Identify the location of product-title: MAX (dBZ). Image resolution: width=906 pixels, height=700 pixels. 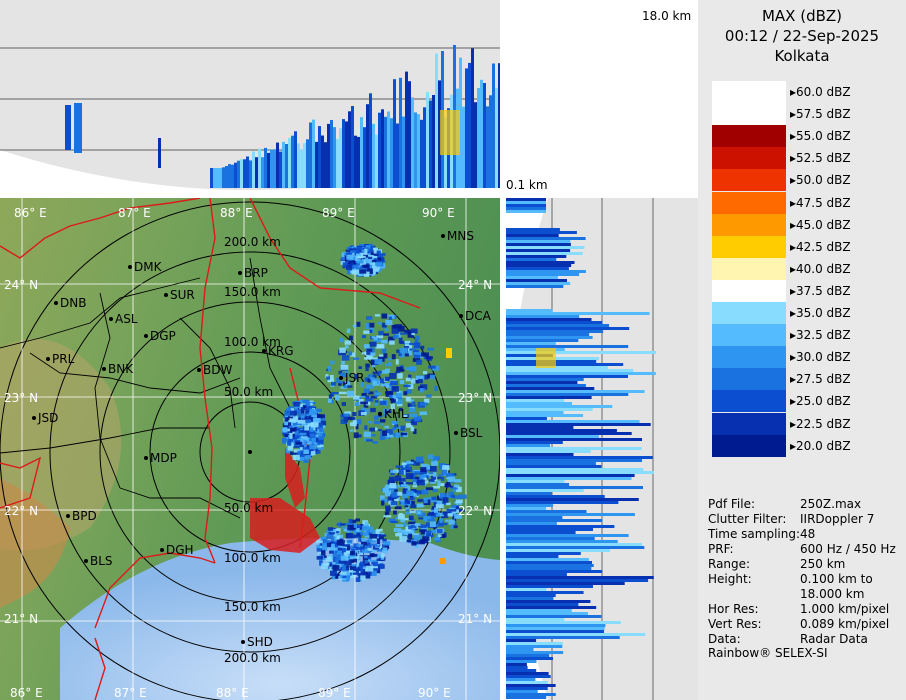
(802, 16).